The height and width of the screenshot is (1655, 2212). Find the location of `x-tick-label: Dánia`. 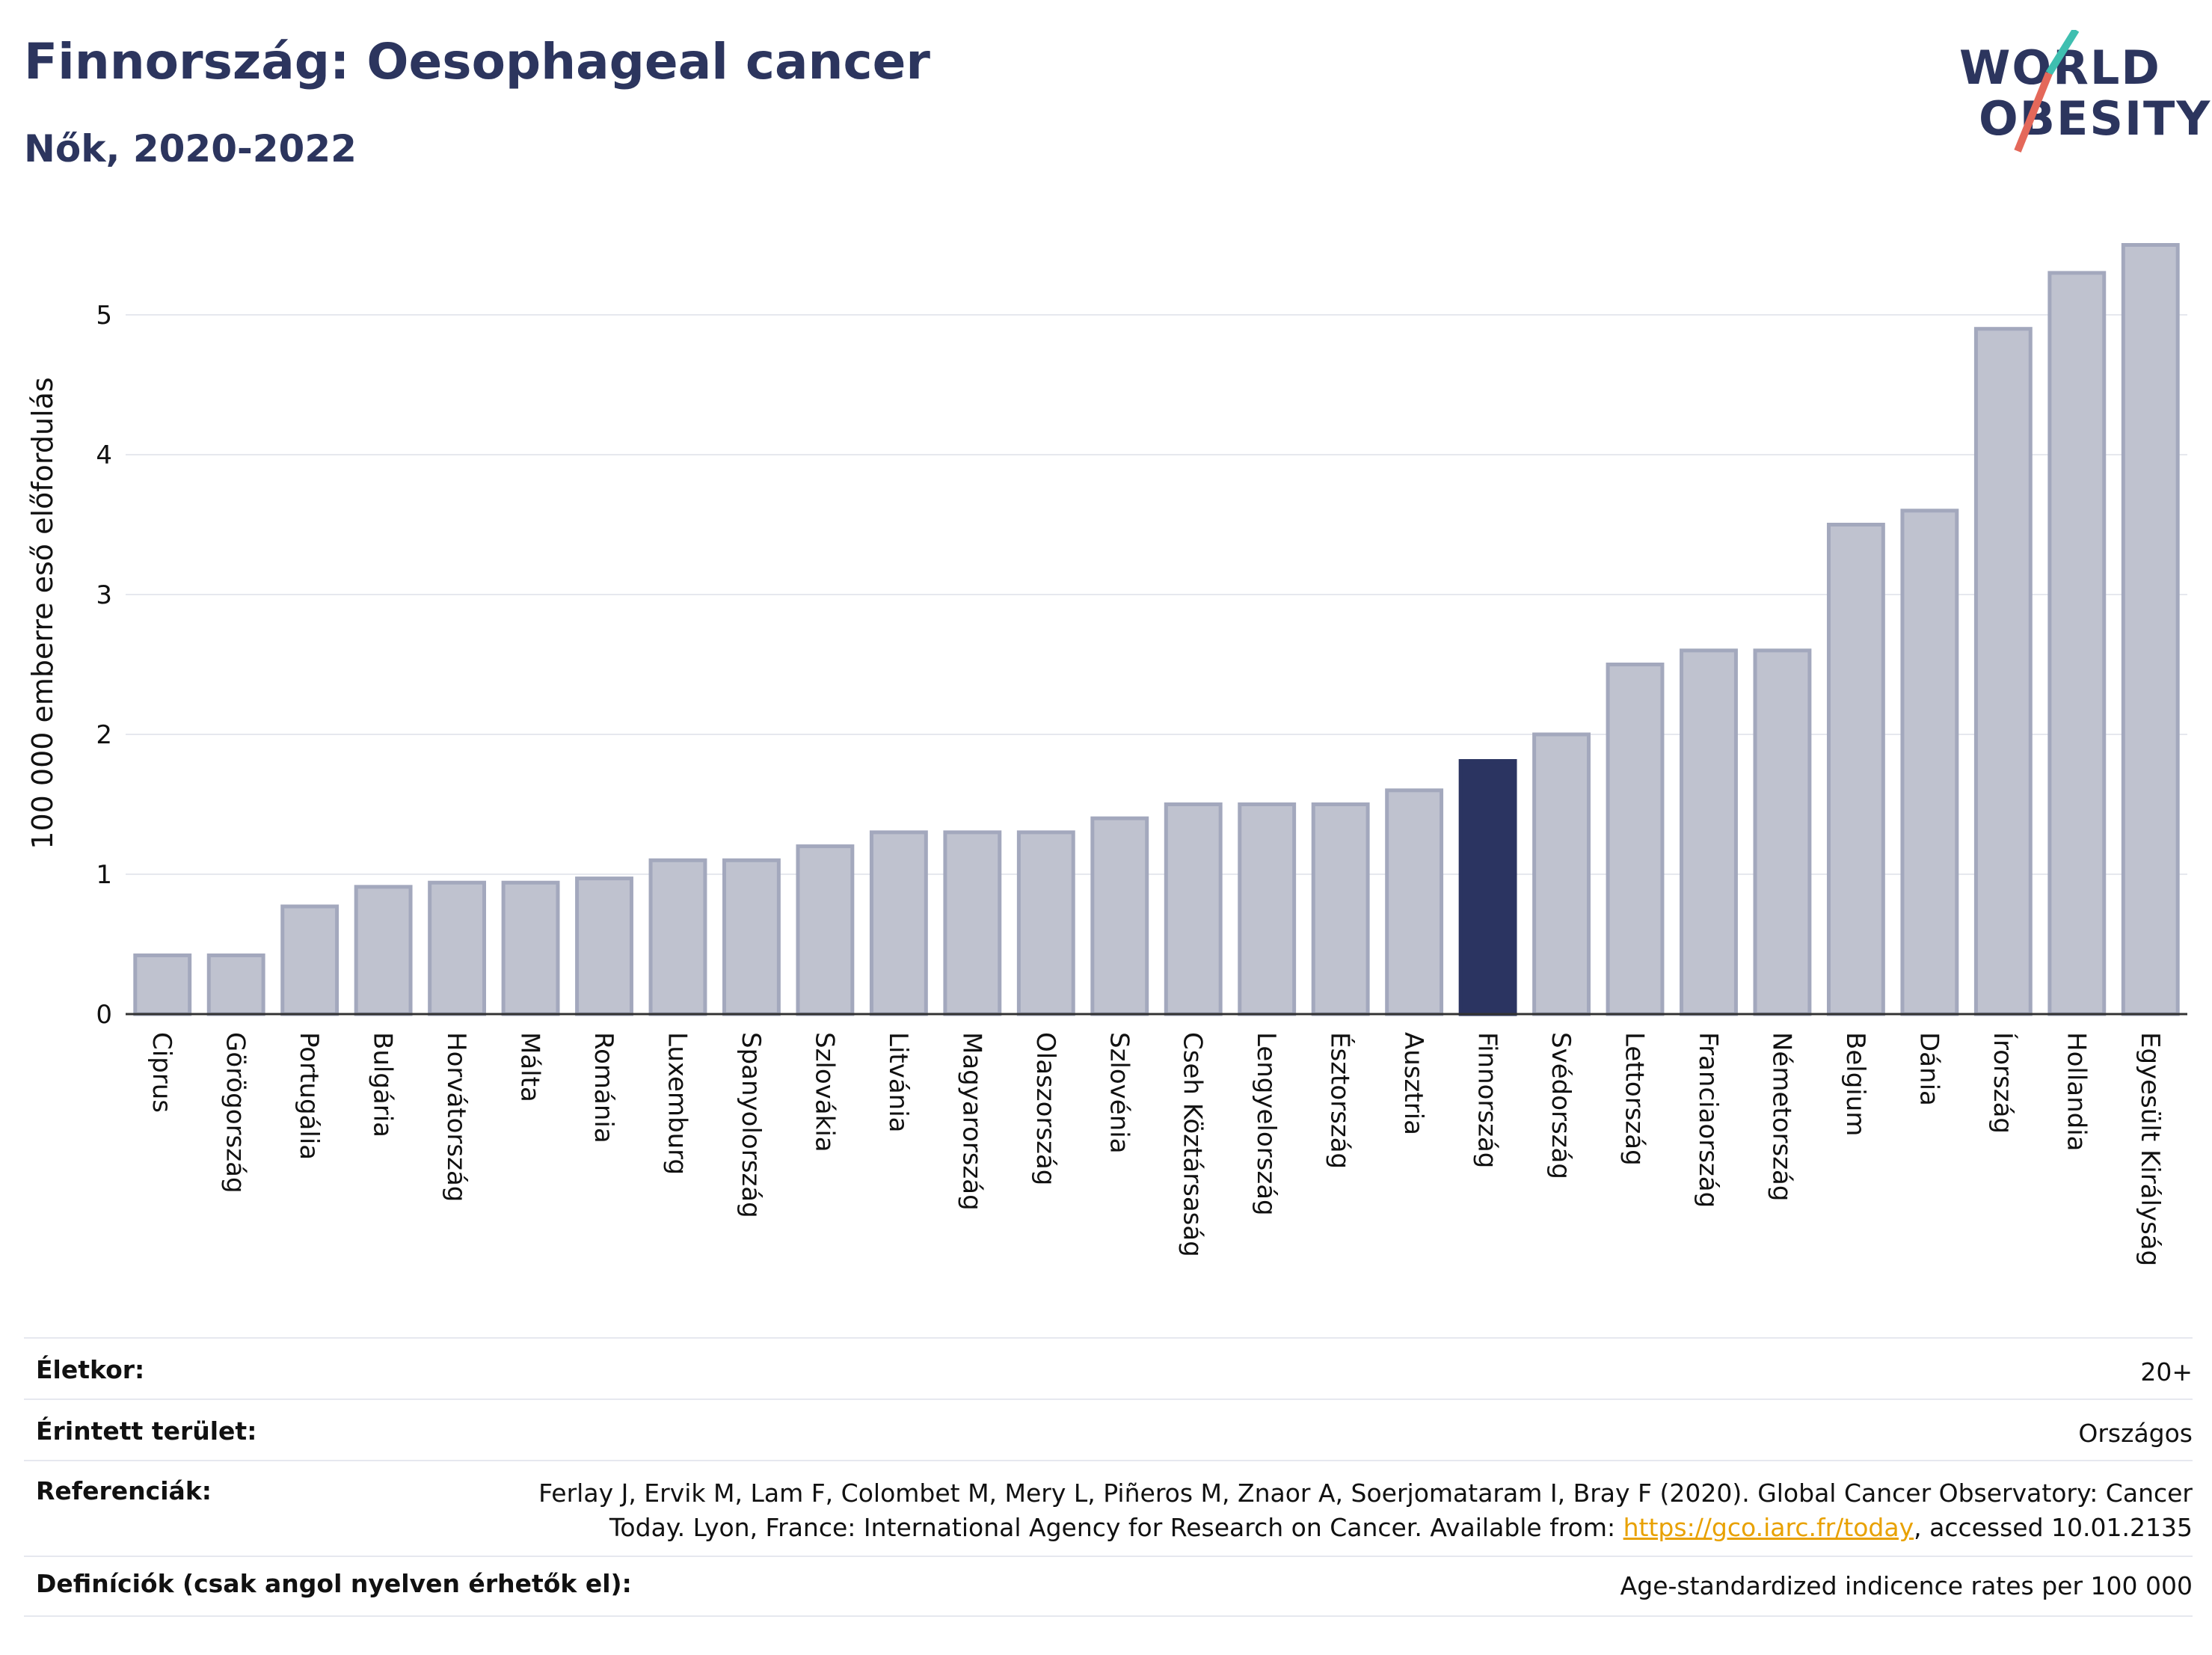

x-tick-label: Dánia is located at coordinates (1929, 1069).